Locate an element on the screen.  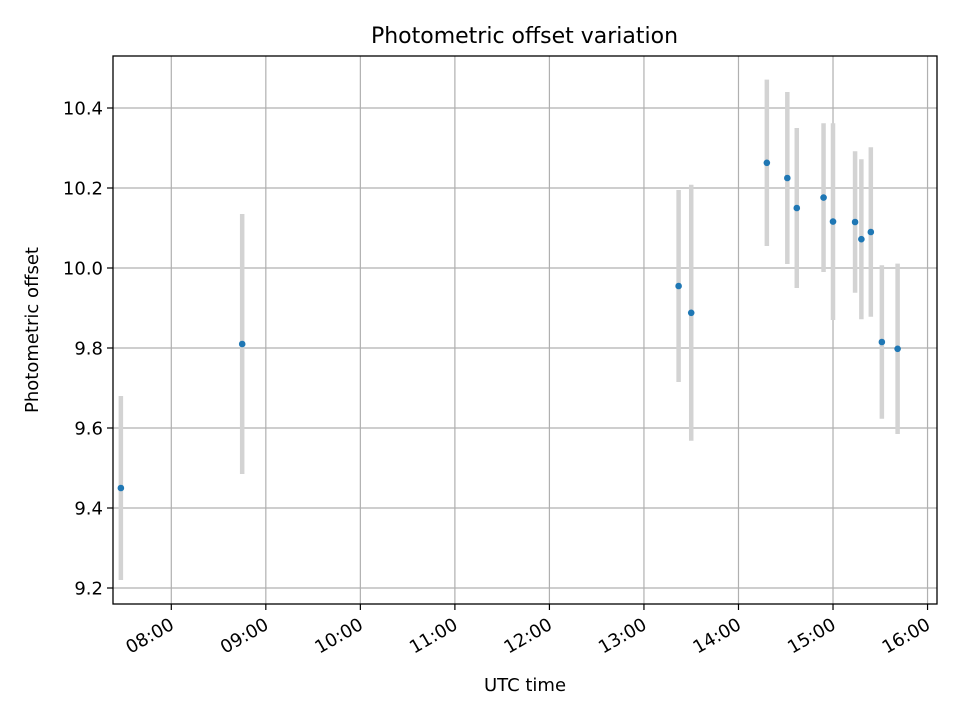
y-axis-ticks: 9.2 9.4 9.6 9.8 10.0 10.2 10.4 is located at coordinates (88, 349).